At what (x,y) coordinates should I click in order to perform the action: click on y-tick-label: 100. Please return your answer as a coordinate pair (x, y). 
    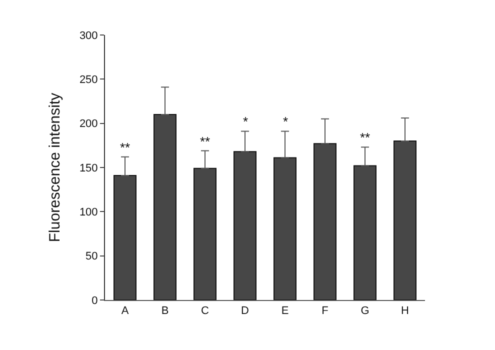
    Looking at the image, I should click on (88, 212).